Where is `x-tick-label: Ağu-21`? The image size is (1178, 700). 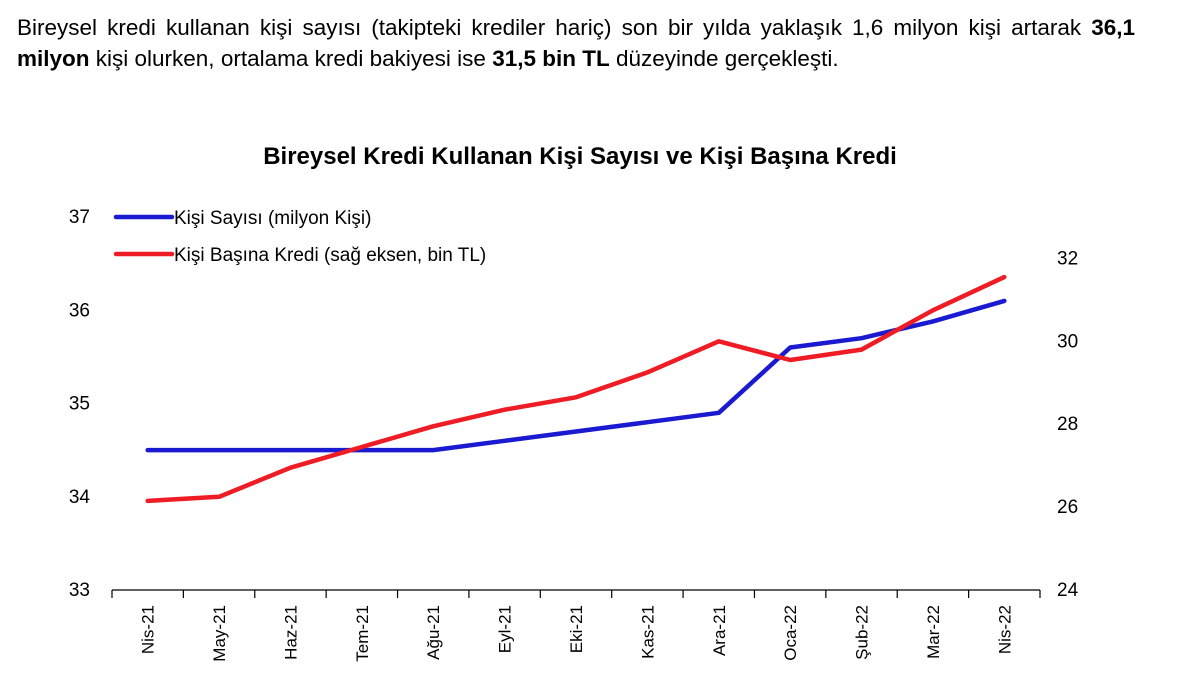 x-tick-label: Ağu-21 is located at coordinates (433, 632).